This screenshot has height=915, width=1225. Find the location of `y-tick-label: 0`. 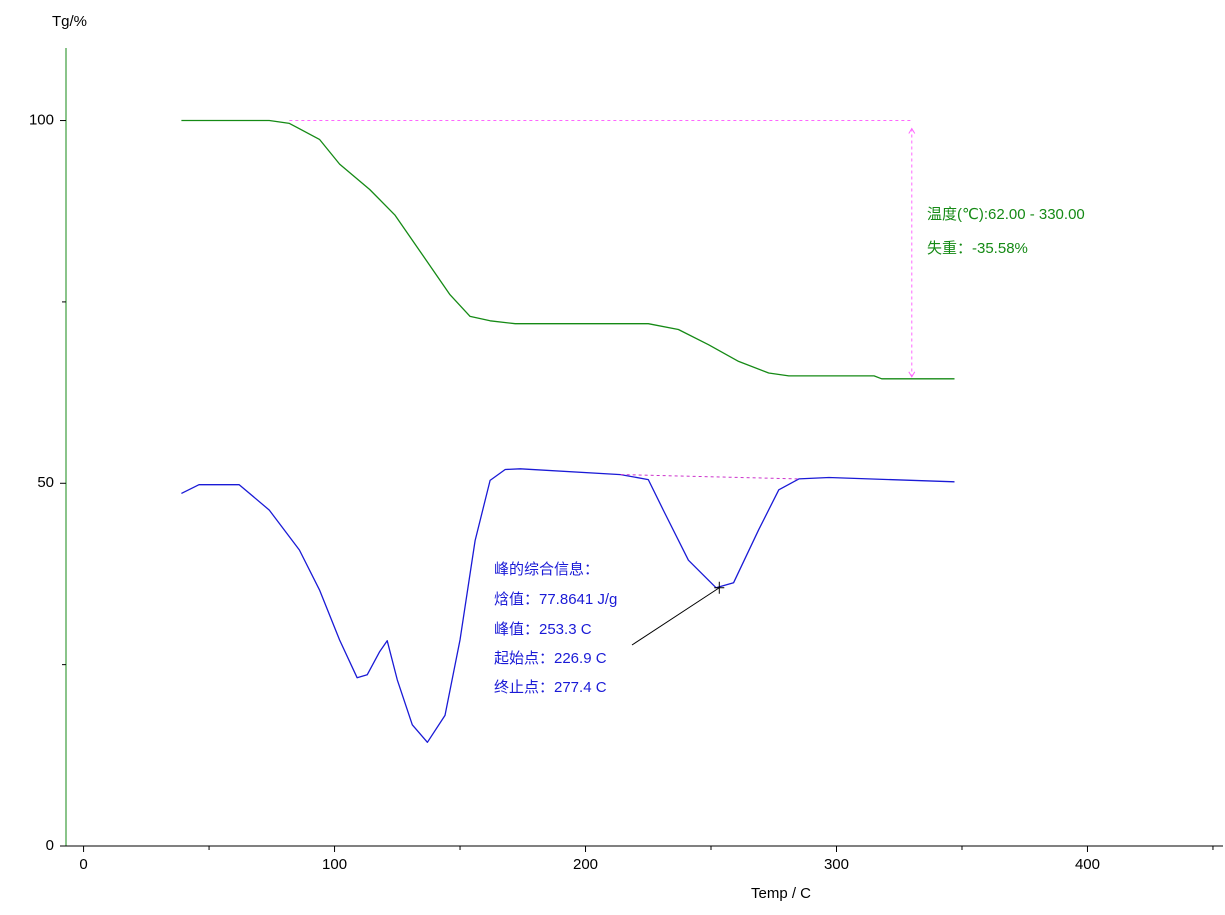

y-tick-label: 0 is located at coordinates (50, 845).